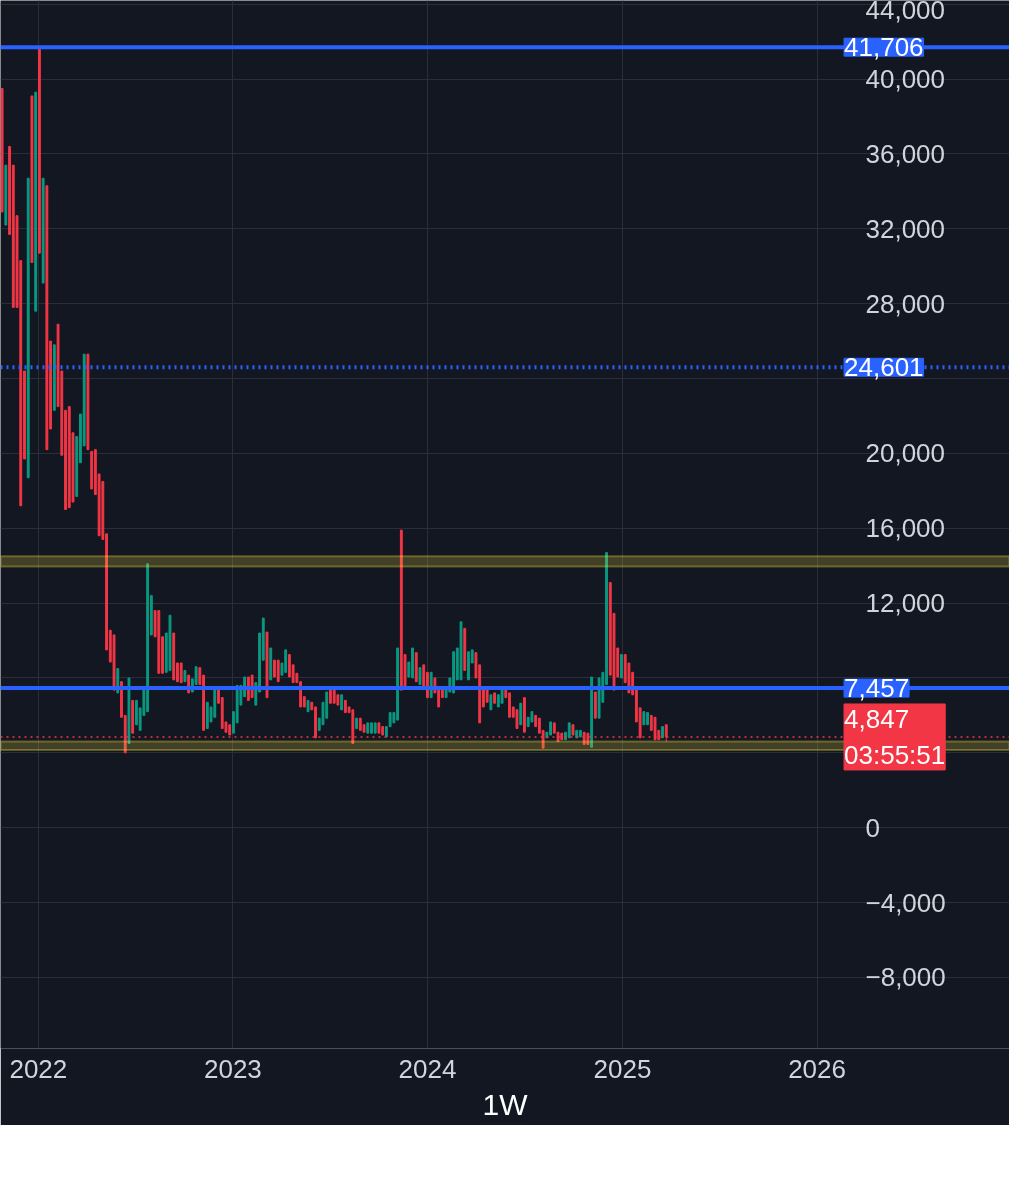  What do you see at coordinates (905, 453) in the screenshot?
I see `y-tick-label: 20,000` at bounding box center [905, 453].